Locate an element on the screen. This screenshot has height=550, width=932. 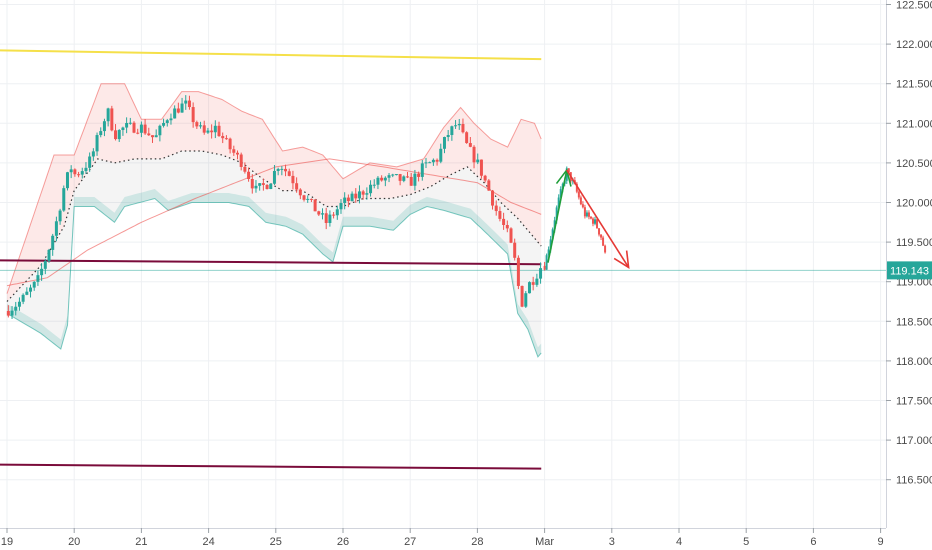
horizontal-level-line is located at coordinates (271, 466).